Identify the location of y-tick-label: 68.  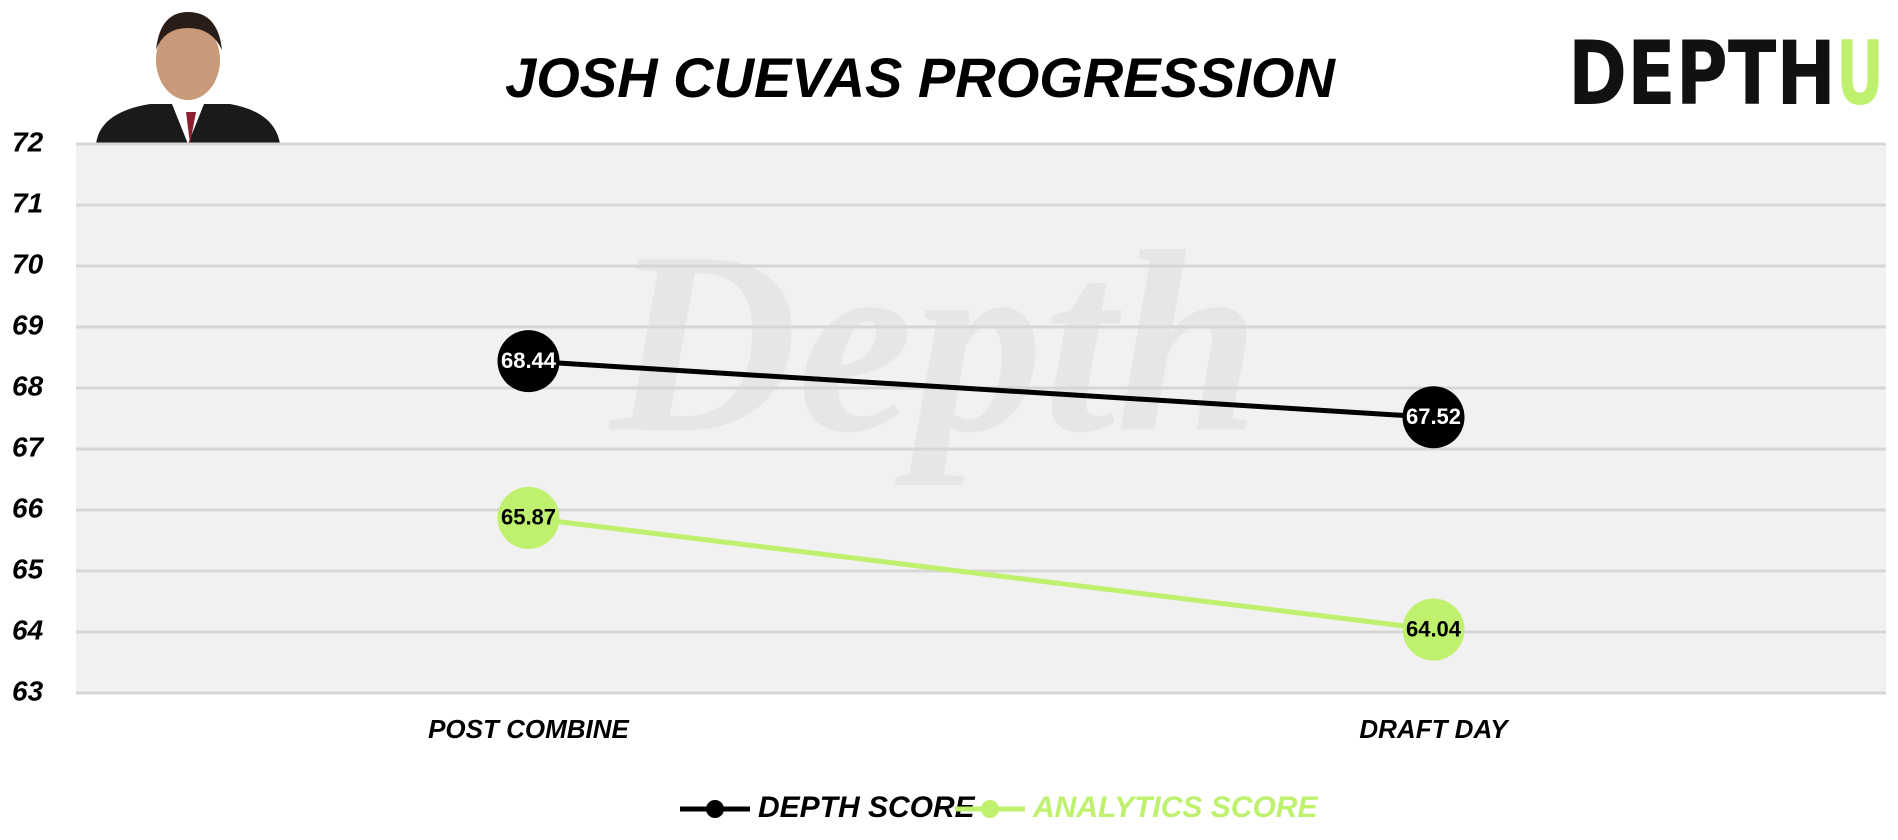
(28, 385).